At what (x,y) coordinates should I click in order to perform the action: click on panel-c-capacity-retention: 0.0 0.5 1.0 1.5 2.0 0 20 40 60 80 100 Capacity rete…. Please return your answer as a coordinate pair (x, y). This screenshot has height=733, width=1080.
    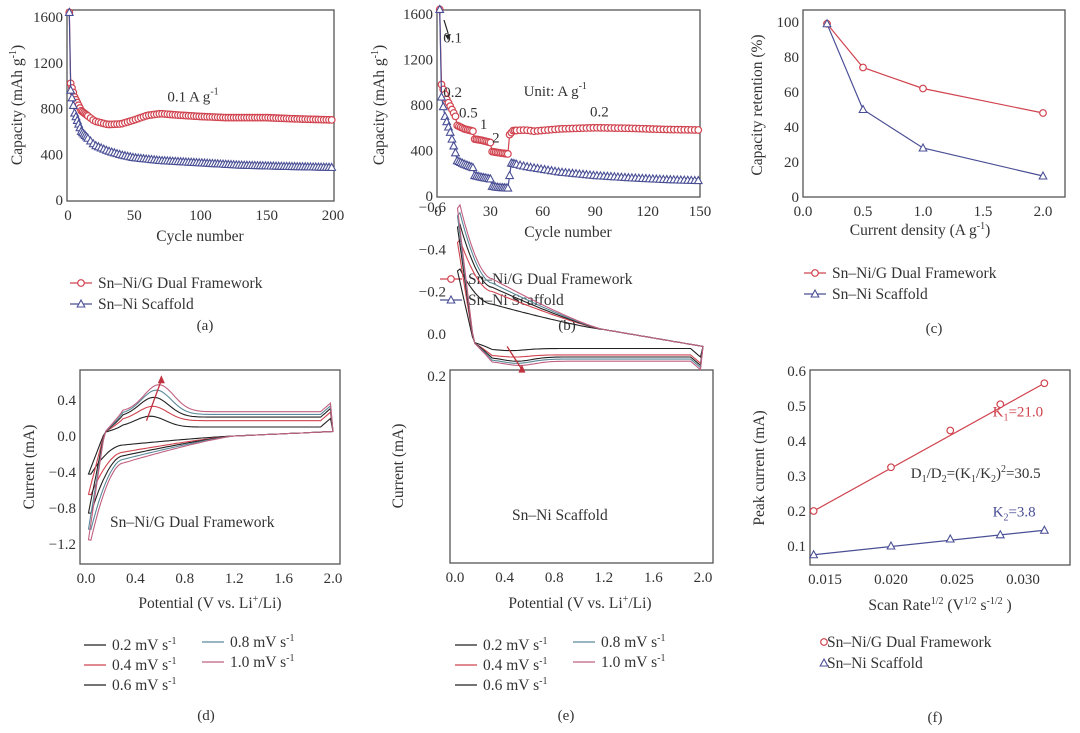
    Looking at the image, I should click on (907, 173).